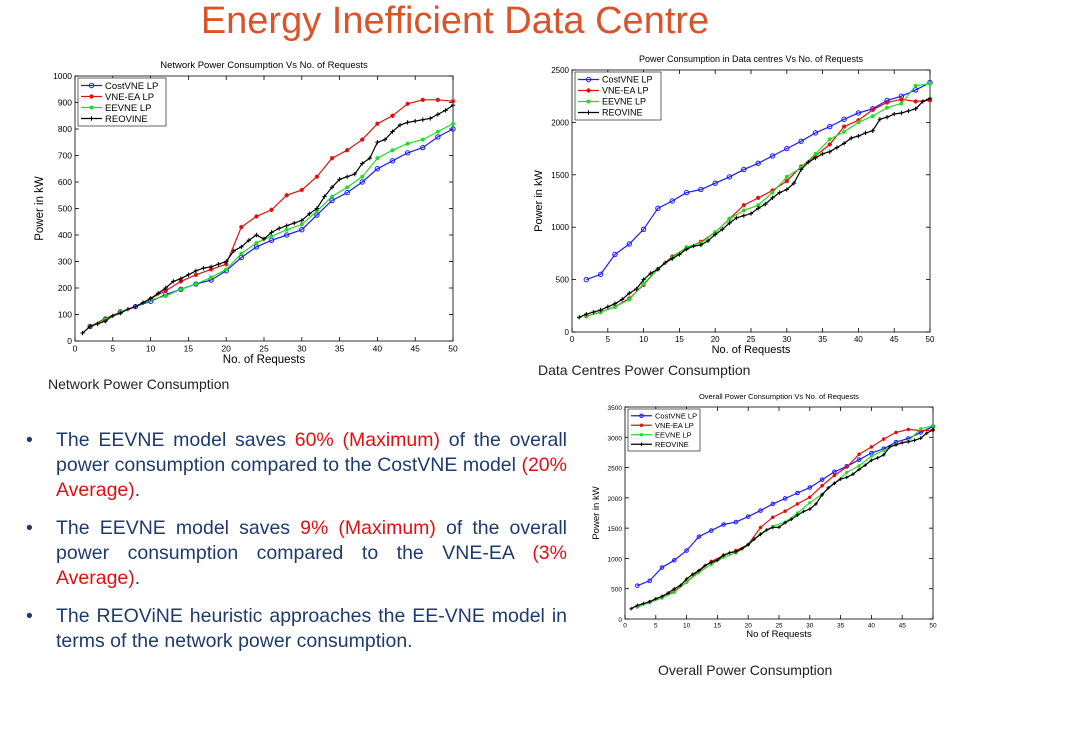  What do you see at coordinates (340, 349) in the screenshot?
I see `x-tick-label: 35` at bounding box center [340, 349].